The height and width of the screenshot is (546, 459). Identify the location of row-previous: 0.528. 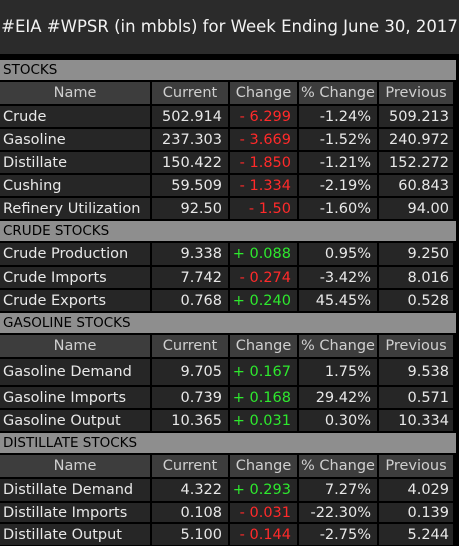
(416, 300).